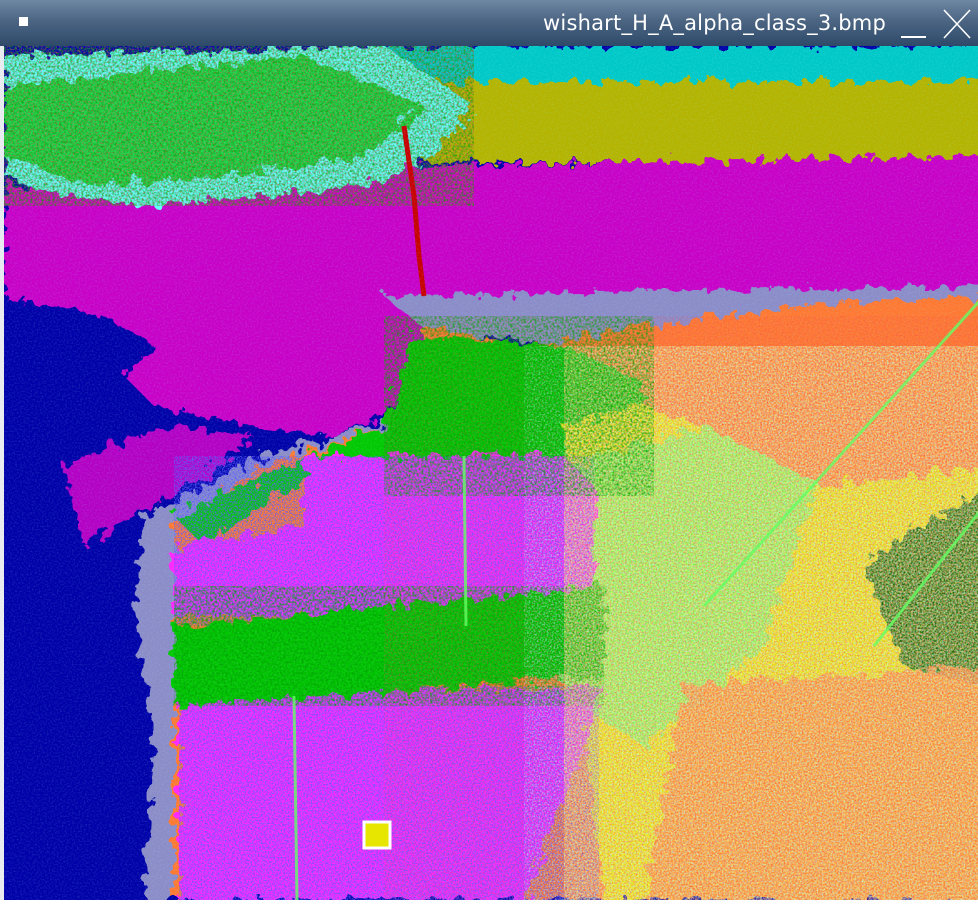 Image resolution: width=978 pixels, height=906 pixels. Describe the element at coordinates (2, 476) in the screenshot. I see `window-frame-left` at that location.